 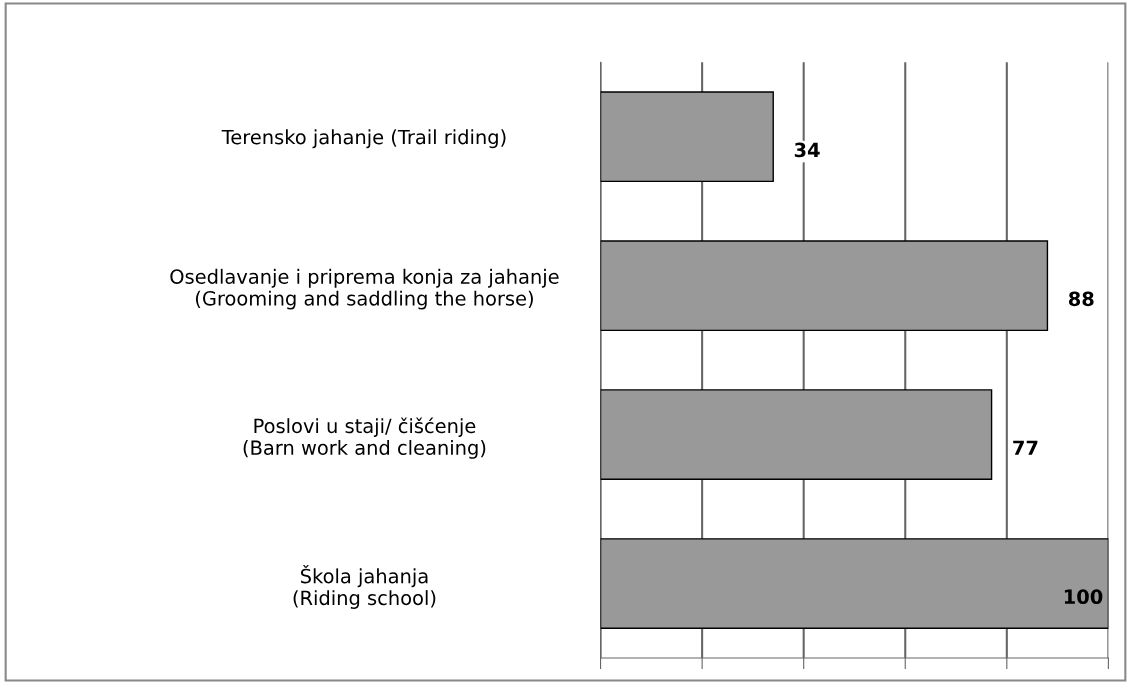 What do you see at coordinates (807, 150) in the screenshot?
I see `data-label: 34` at bounding box center [807, 150].